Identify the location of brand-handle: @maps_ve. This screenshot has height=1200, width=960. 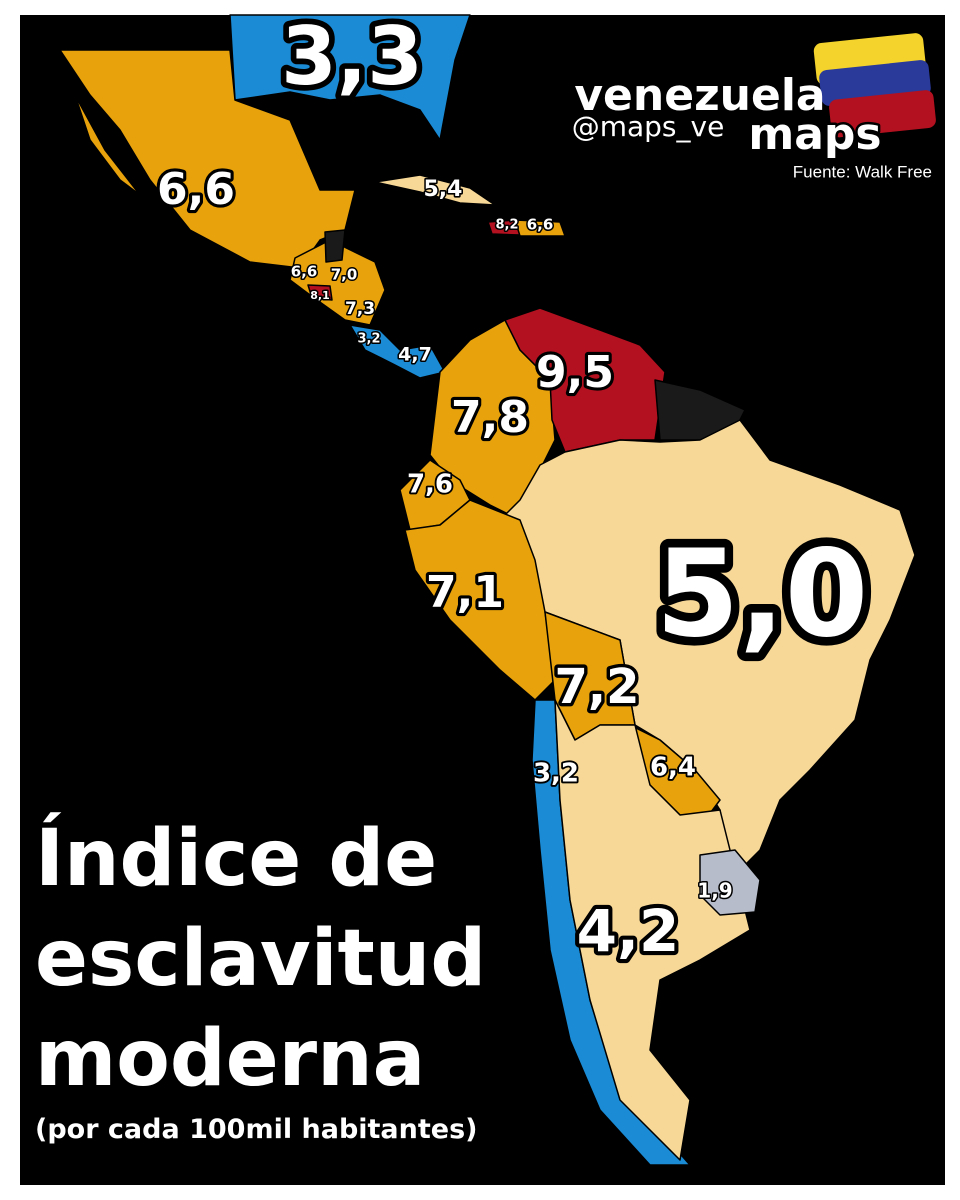
(648, 126).